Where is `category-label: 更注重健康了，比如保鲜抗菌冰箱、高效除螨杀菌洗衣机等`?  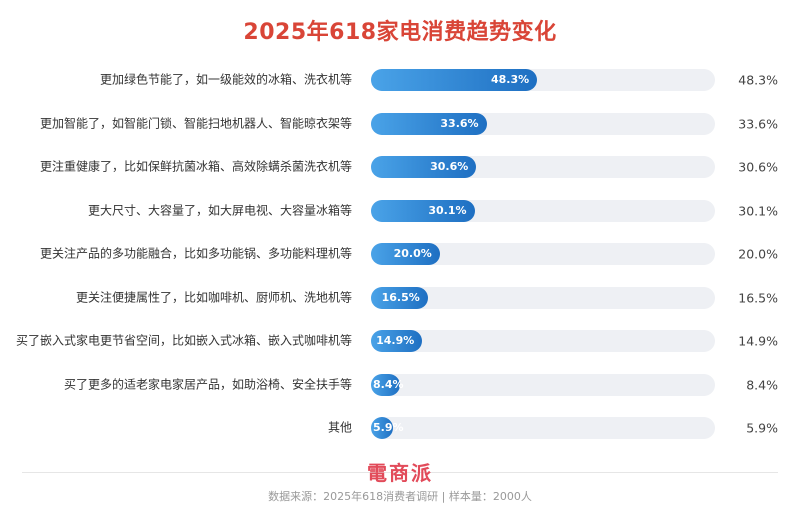 category-label: 更注重健康了，比如保鲜抗菌冰箱、高效除螨杀菌洗衣机等 is located at coordinates (195, 166).